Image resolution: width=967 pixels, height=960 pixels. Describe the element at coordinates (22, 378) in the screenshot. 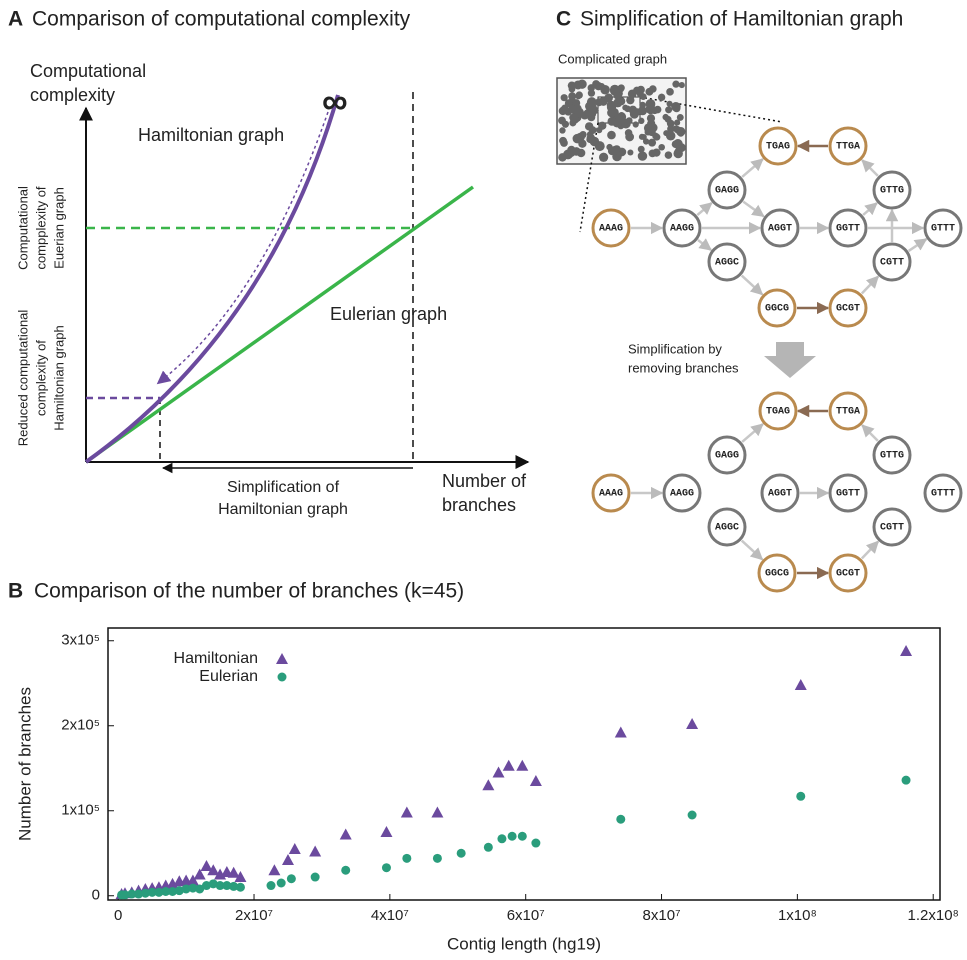

I see `level-label: Reduced computational` at that location.